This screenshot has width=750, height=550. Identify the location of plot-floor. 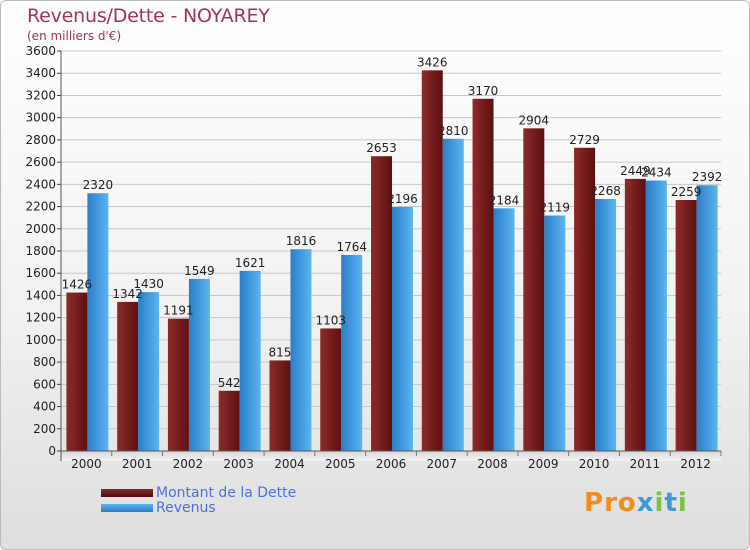
(391, 456).